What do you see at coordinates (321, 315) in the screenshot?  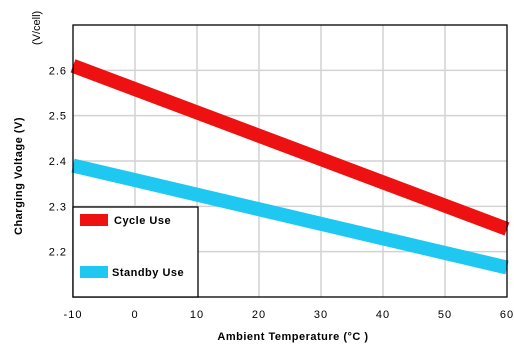 I see `x-tick-label: 30` at bounding box center [321, 315].